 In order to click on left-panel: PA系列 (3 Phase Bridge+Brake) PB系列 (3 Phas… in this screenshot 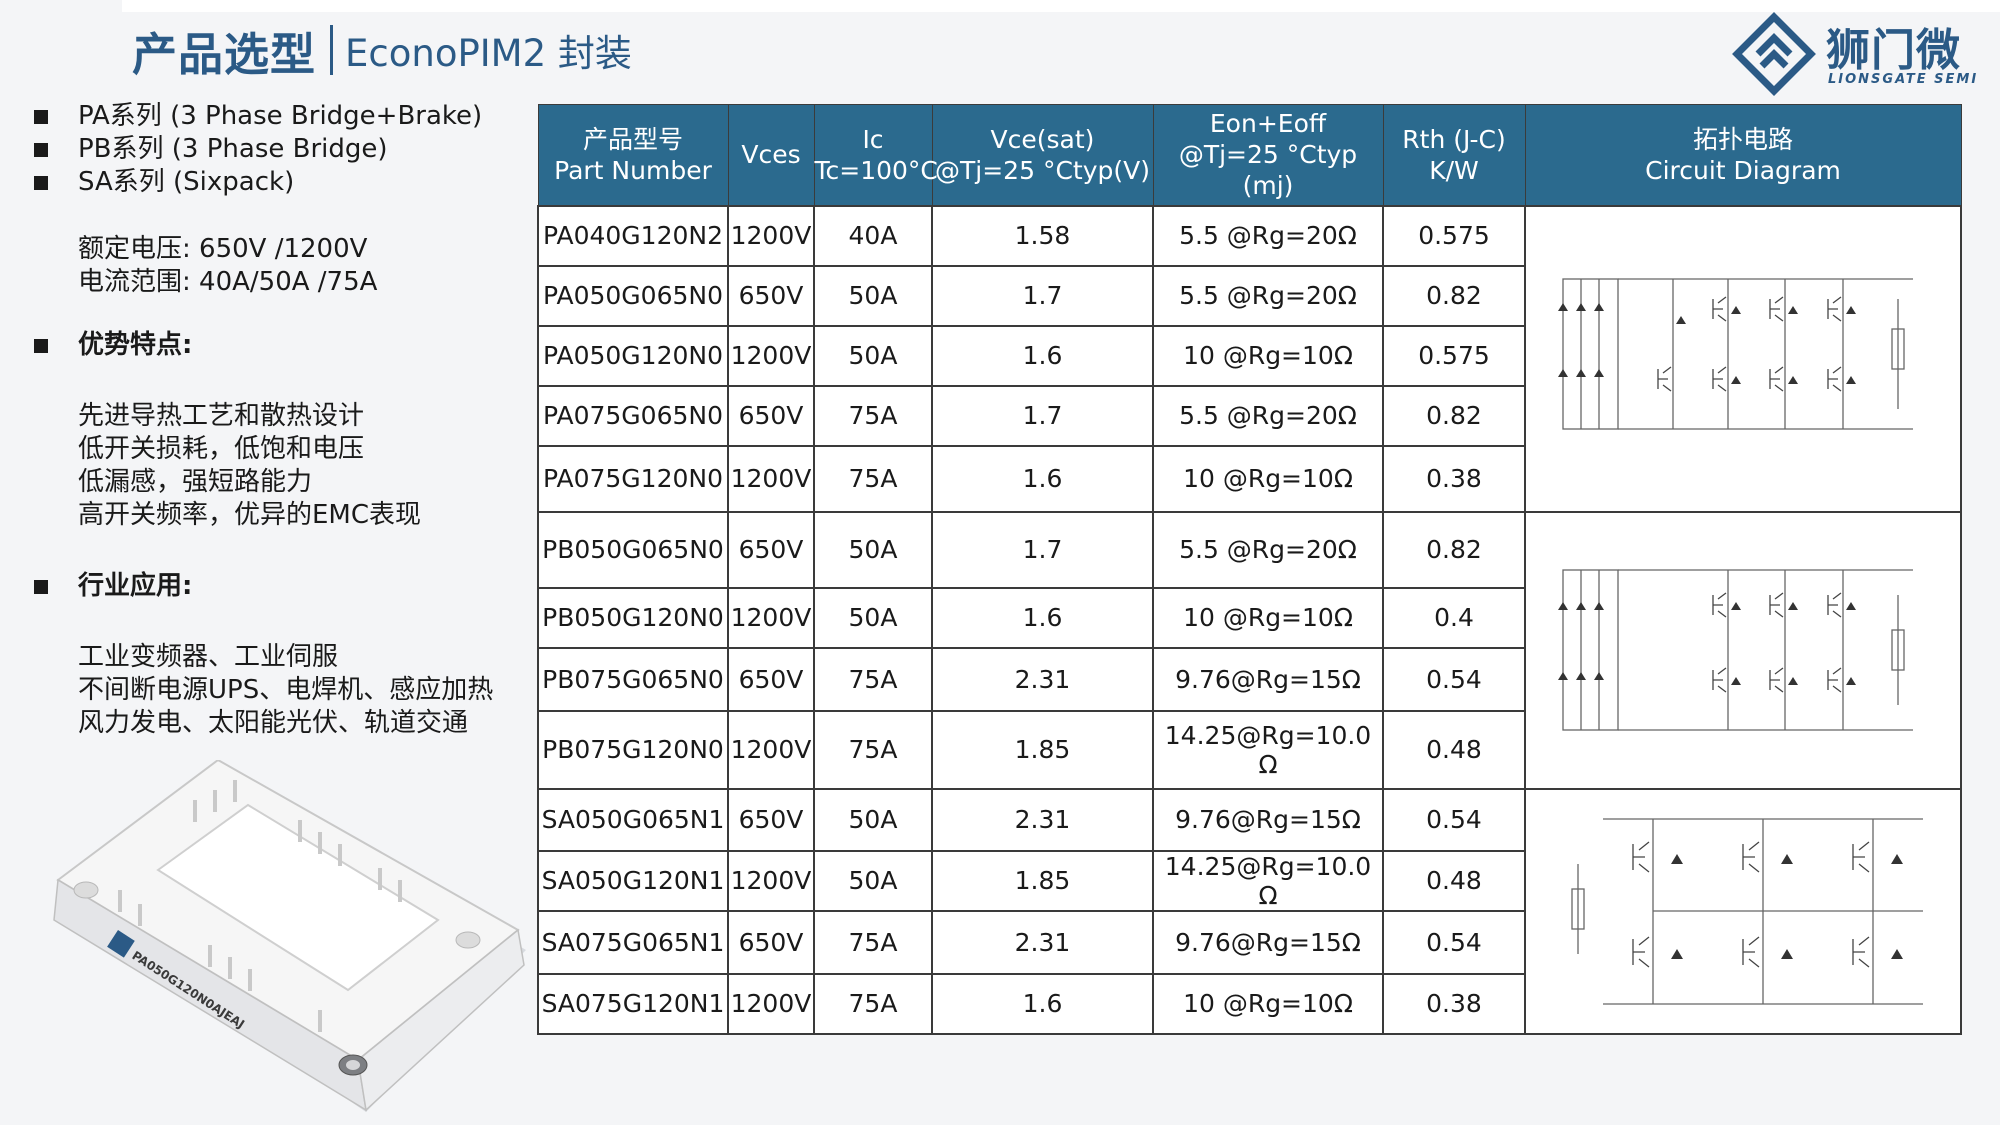, I will do `click(280, 420)`.